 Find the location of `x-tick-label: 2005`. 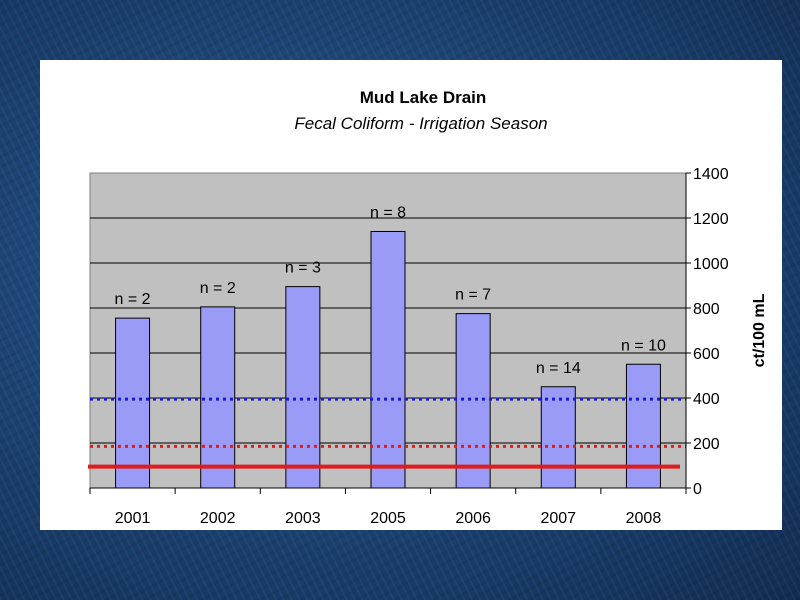

x-tick-label: 2005 is located at coordinates (388, 518).